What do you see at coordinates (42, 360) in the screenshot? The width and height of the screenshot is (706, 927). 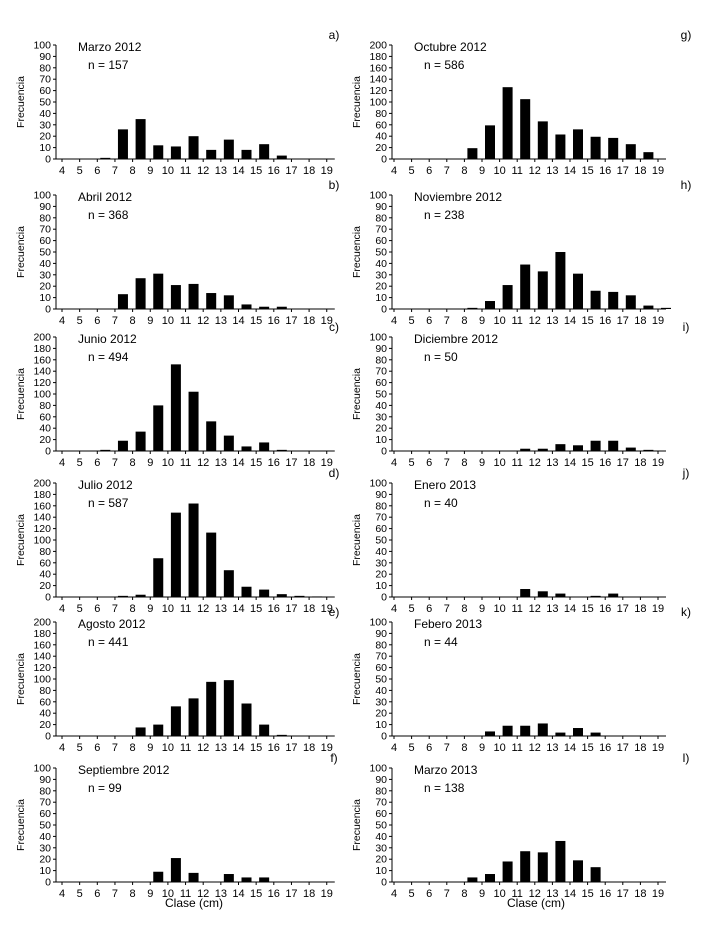 I see `y-tick-label: 160` at bounding box center [42, 360].